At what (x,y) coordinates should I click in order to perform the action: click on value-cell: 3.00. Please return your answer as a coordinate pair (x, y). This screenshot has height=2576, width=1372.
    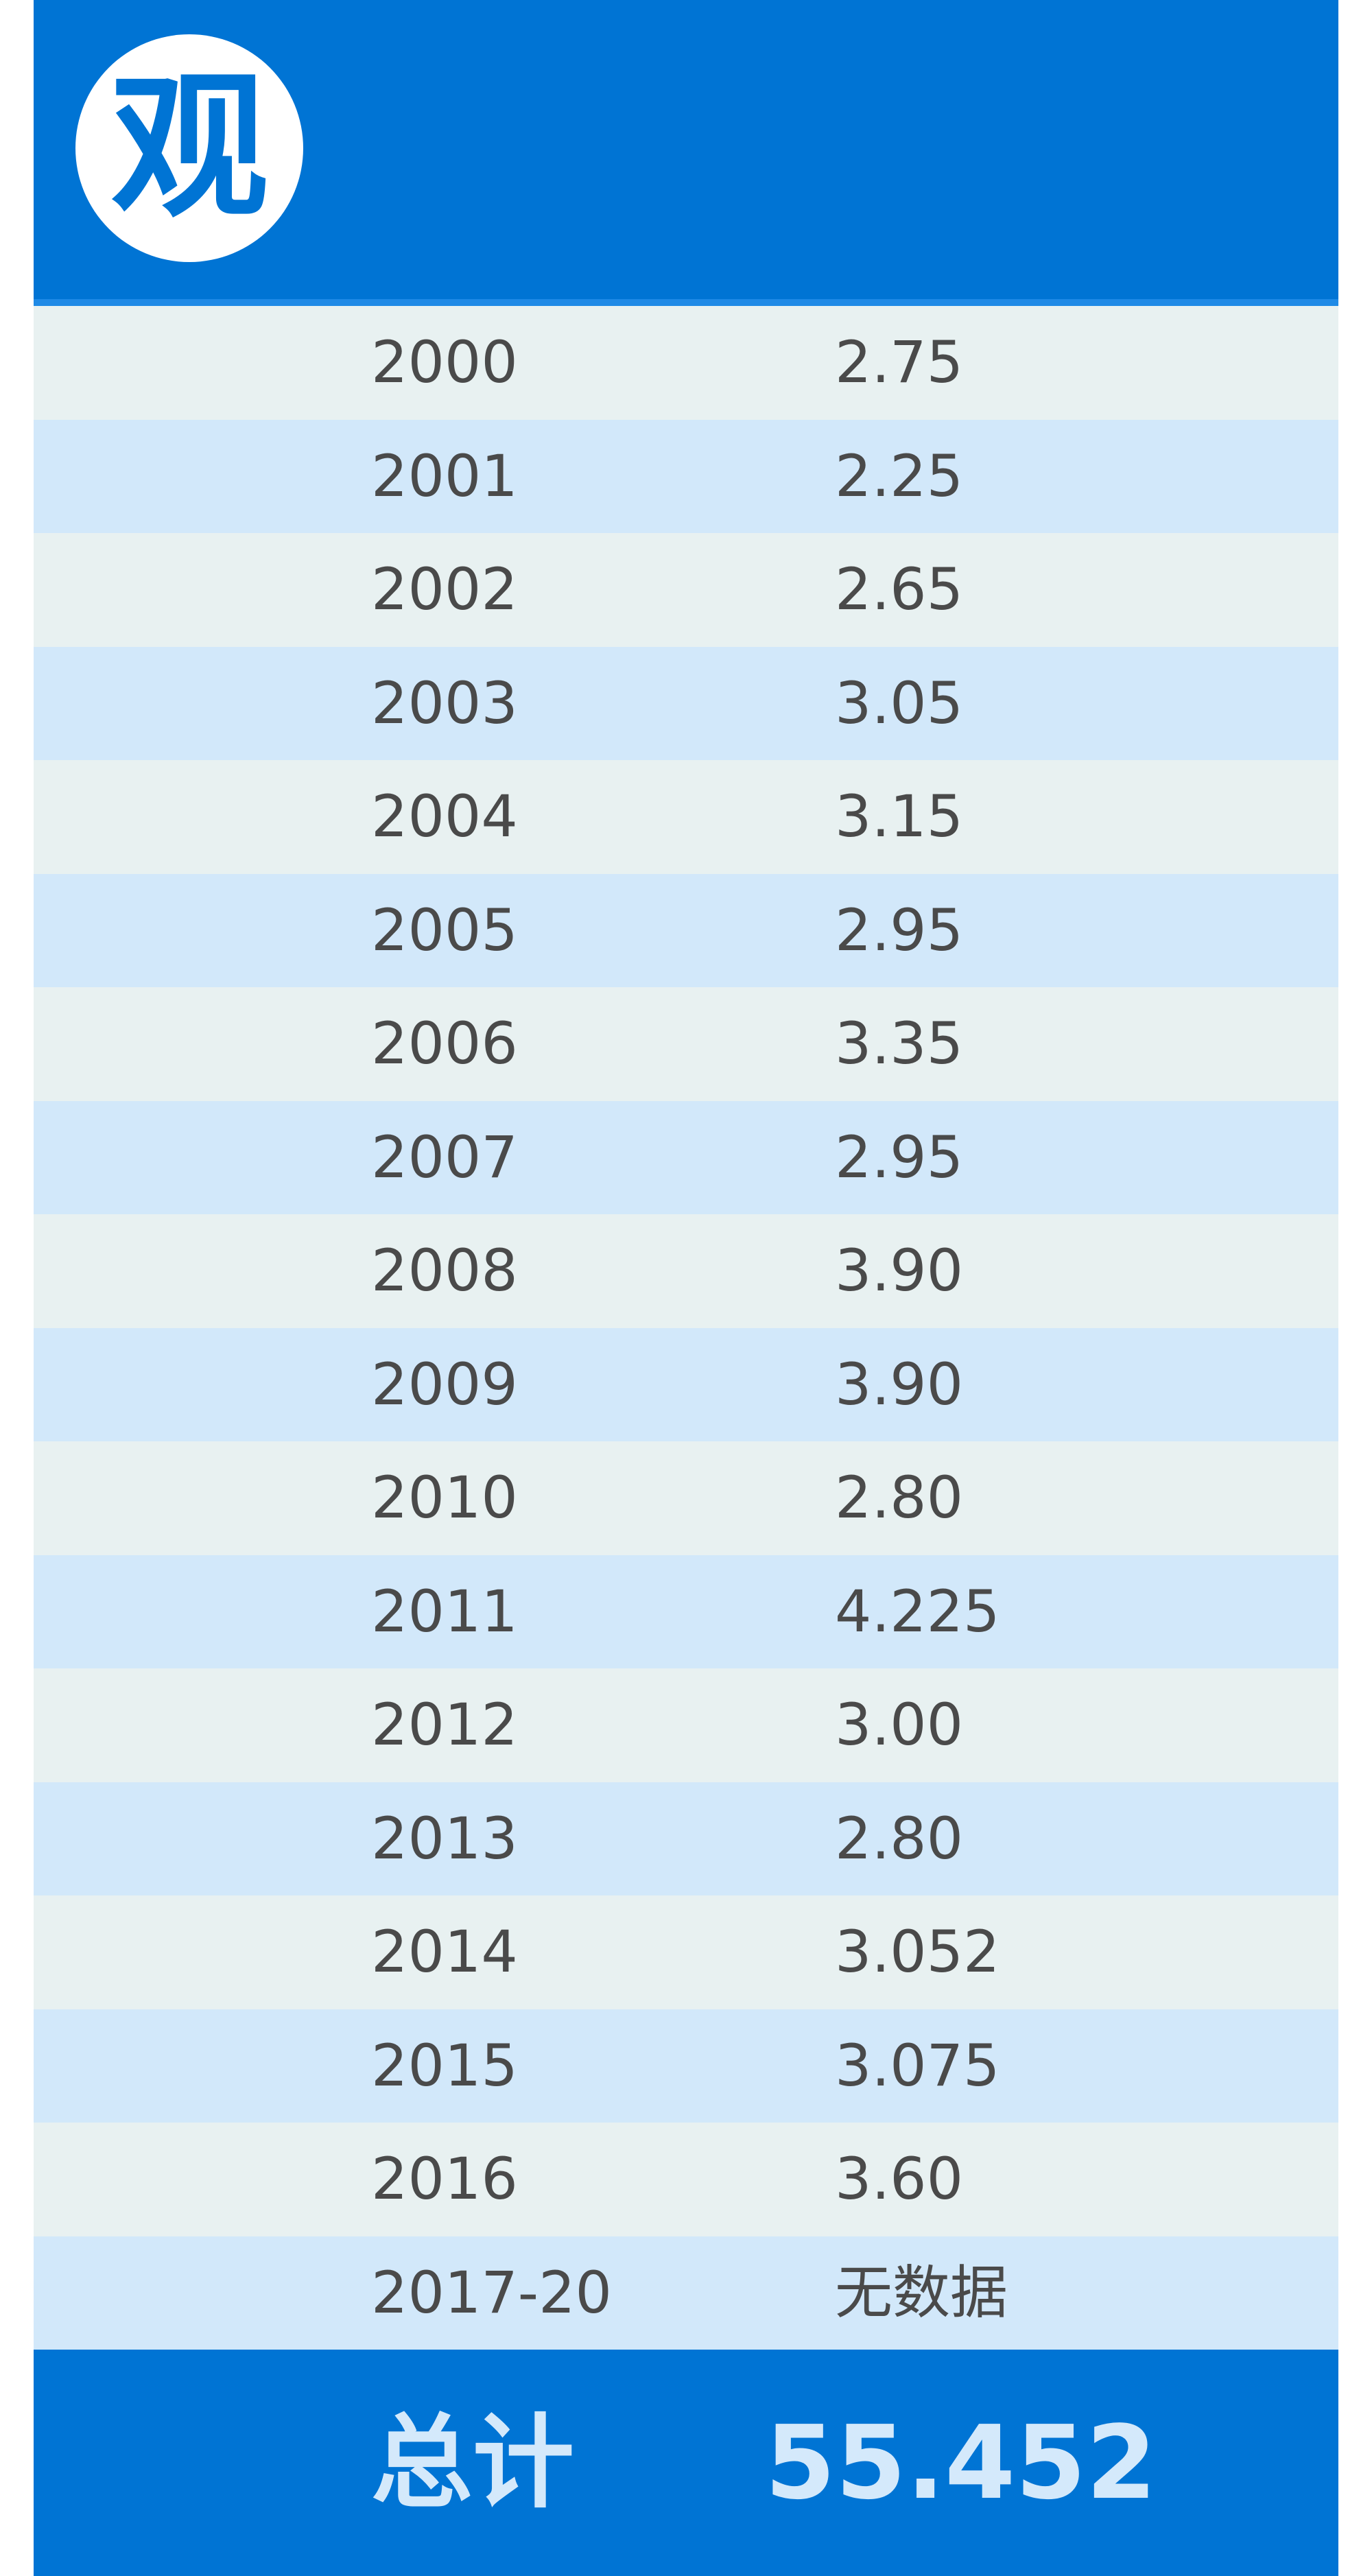
    Looking at the image, I should click on (899, 1724).